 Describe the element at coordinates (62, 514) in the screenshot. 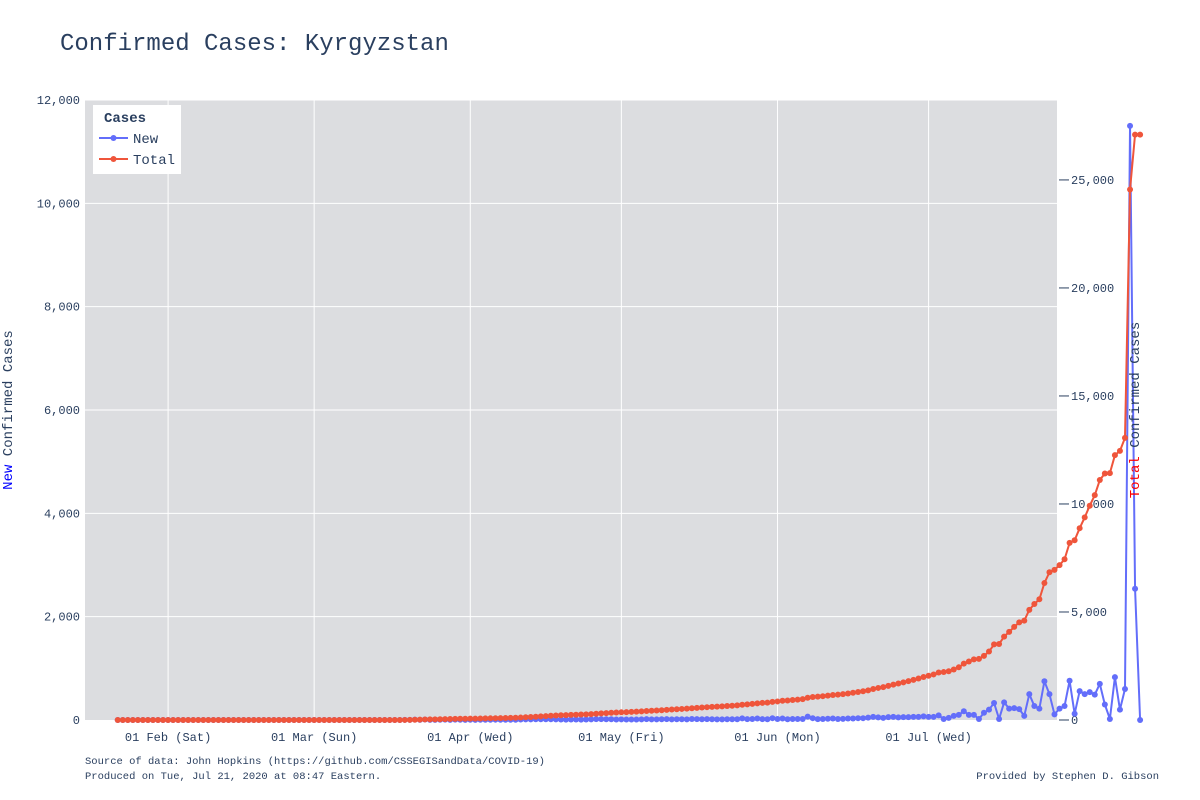

I see `left-y-tick-label: 4,000` at that location.